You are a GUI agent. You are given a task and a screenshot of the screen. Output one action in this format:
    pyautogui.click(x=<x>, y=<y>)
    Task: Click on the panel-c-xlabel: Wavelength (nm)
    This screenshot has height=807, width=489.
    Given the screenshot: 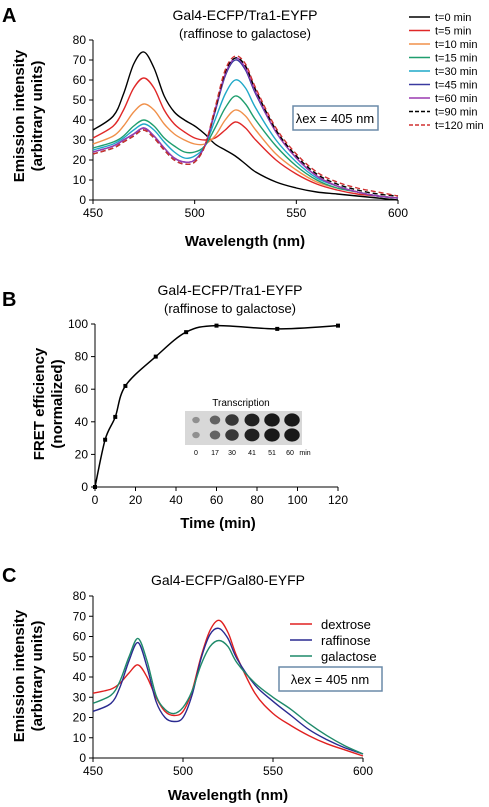 What is the action you would take?
    pyautogui.click(x=228, y=795)
    